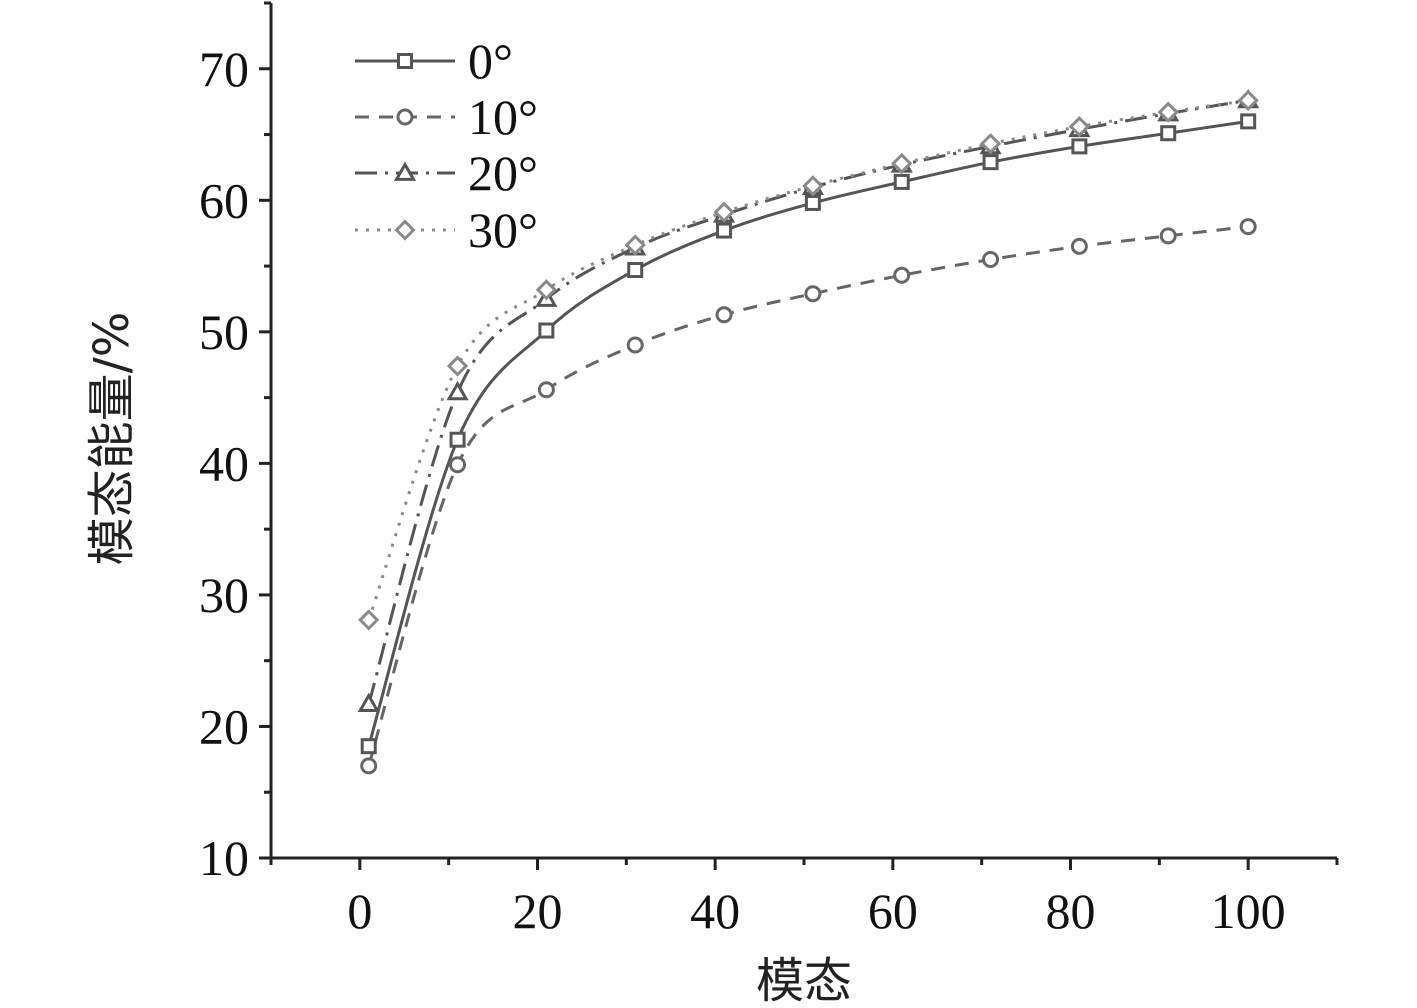 The height and width of the screenshot is (1008, 1417). I want to click on x-tick-label: 80, so click(1071, 911).